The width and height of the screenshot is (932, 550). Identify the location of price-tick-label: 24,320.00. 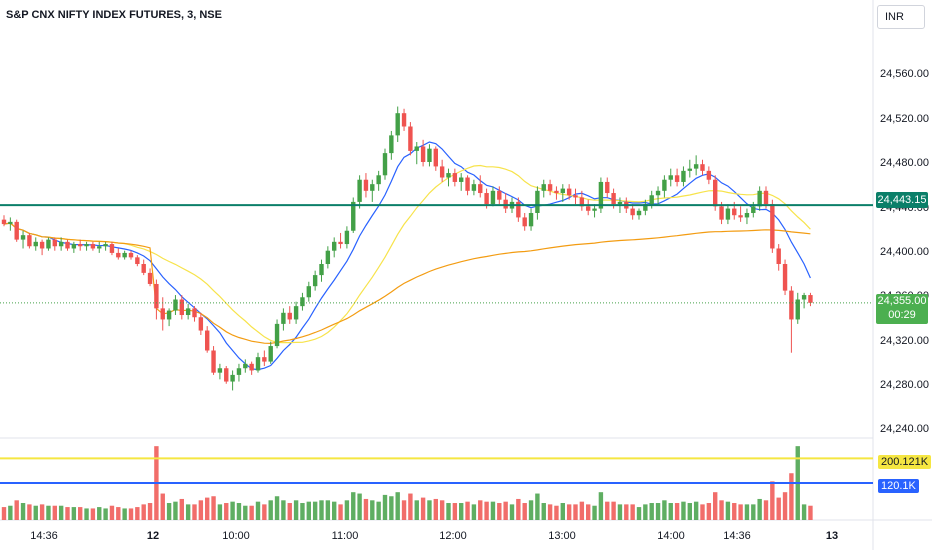
(904, 340).